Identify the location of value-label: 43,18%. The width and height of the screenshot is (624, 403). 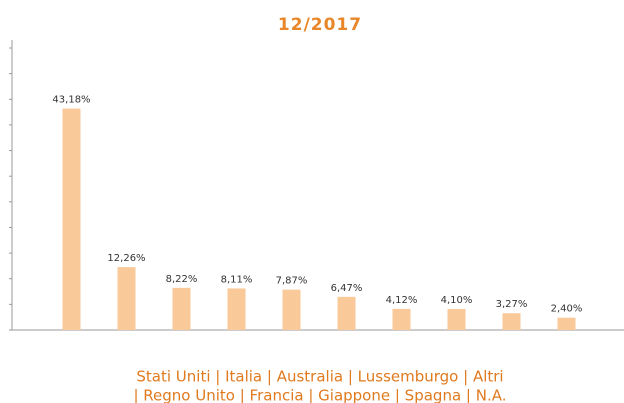
(71, 100).